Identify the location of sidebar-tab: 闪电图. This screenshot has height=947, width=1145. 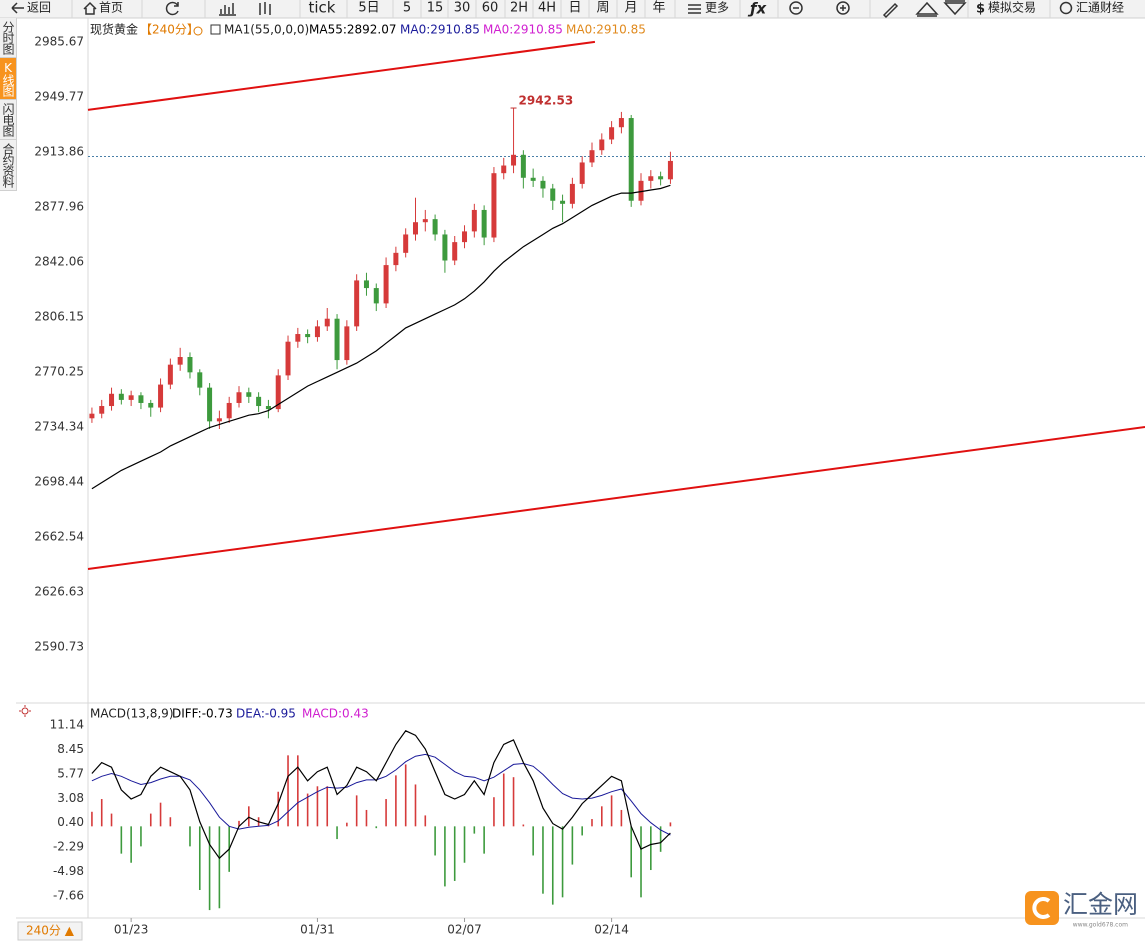
(8, 120).